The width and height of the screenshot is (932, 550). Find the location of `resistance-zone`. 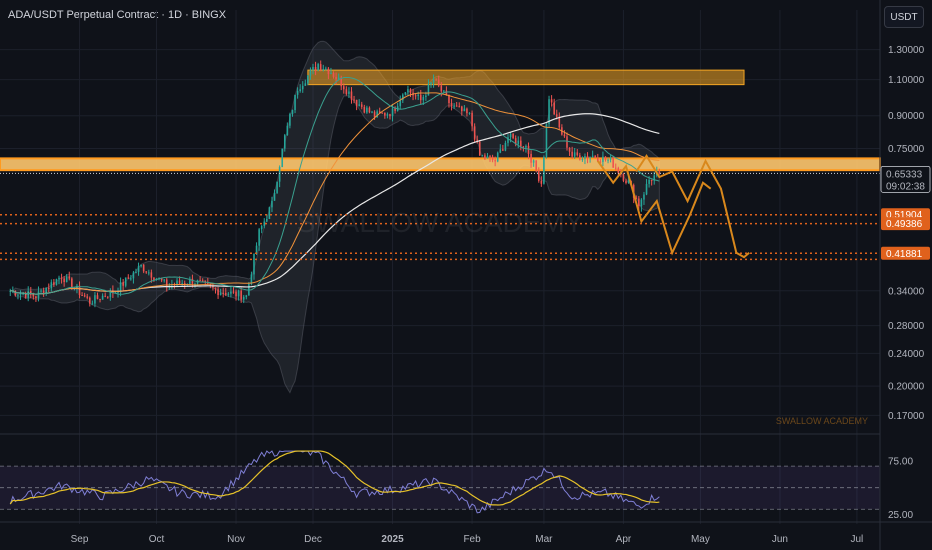

resistance-zone is located at coordinates (526, 77).